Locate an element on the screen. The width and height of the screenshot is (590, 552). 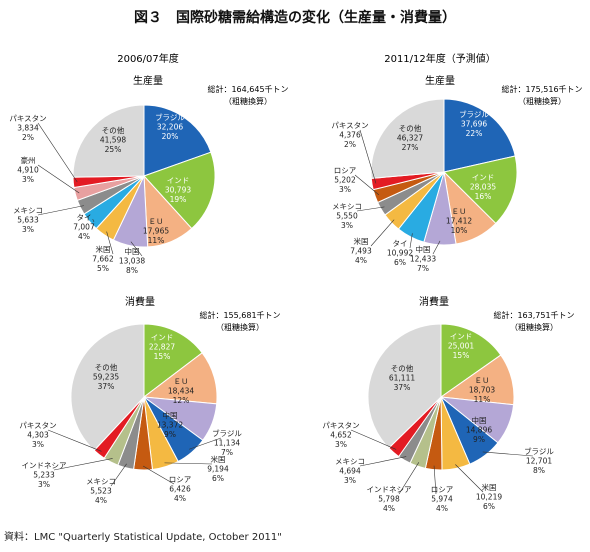
slice-label-russia: ロシア 5,202 3% is located at coordinates (345, 180).